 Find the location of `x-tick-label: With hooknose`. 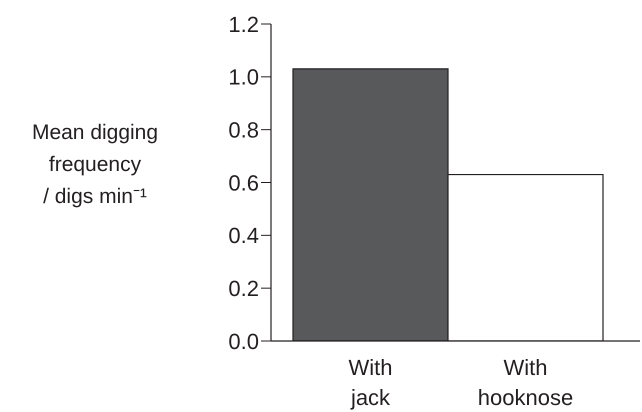

x-tick-label: With hooknose is located at coordinates (526, 382).